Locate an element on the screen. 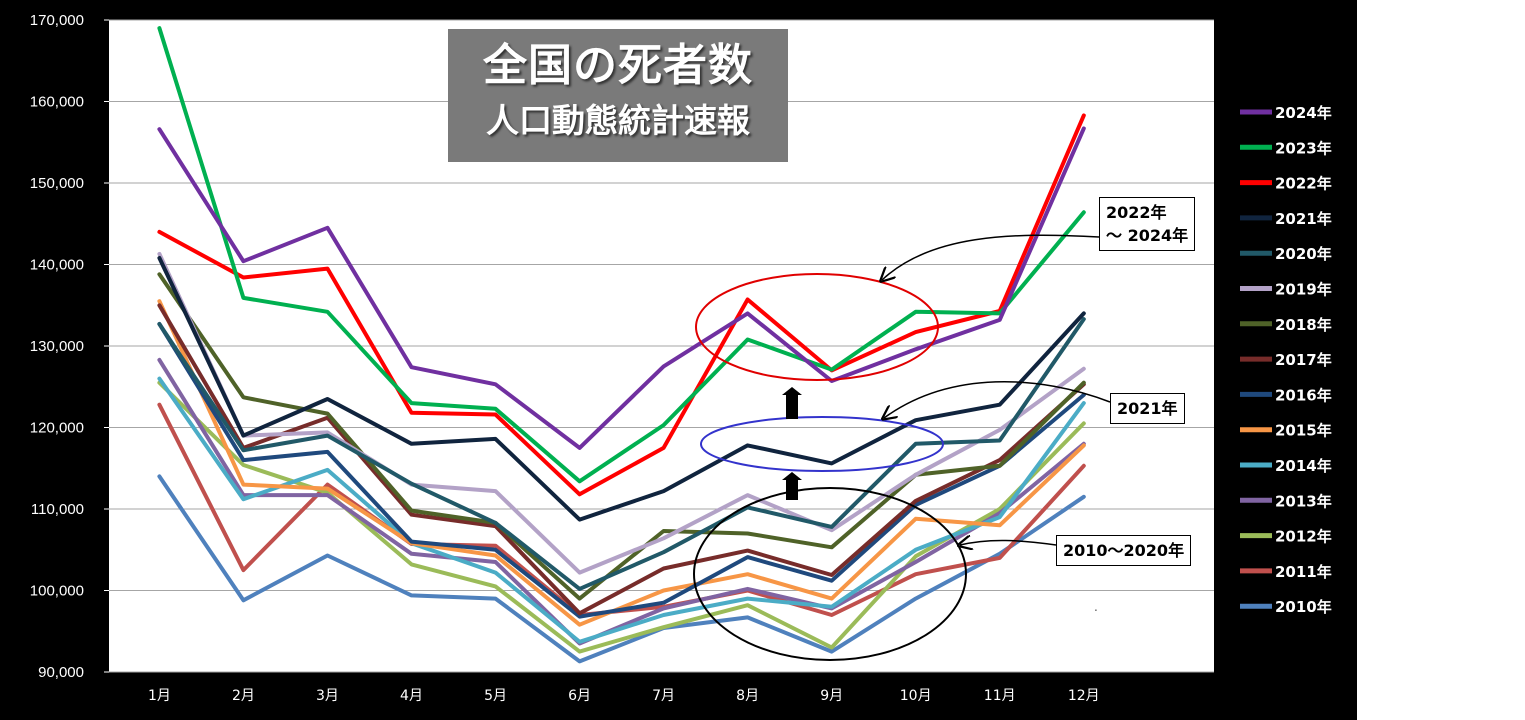 The width and height of the screenshot is (1525, 720). callout-arrow-2010-2020 is located at coordinates (1008, 542).